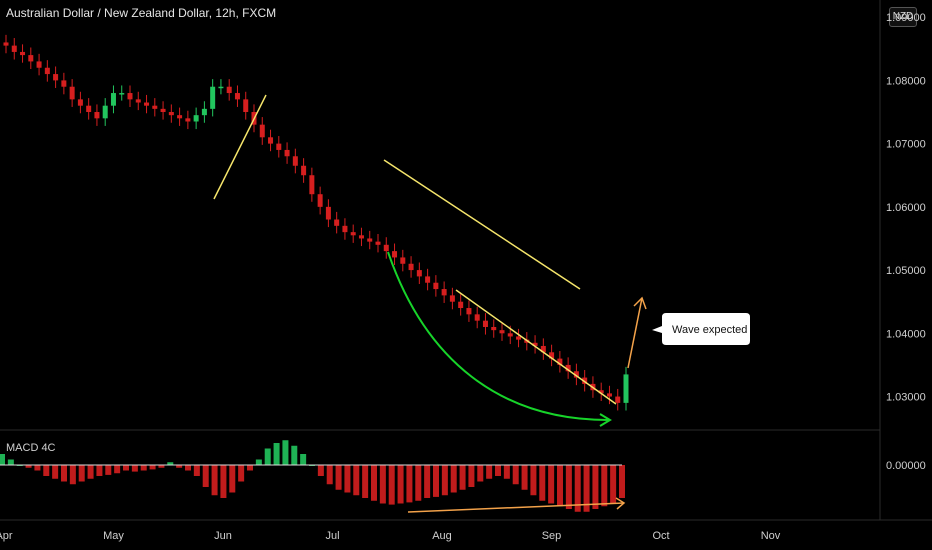 This screenshot has width=932, height=550. What do you see at coordinates (635, 333) in the screenshot?
I see `wave-arrow` at bounding box center [635, 333].